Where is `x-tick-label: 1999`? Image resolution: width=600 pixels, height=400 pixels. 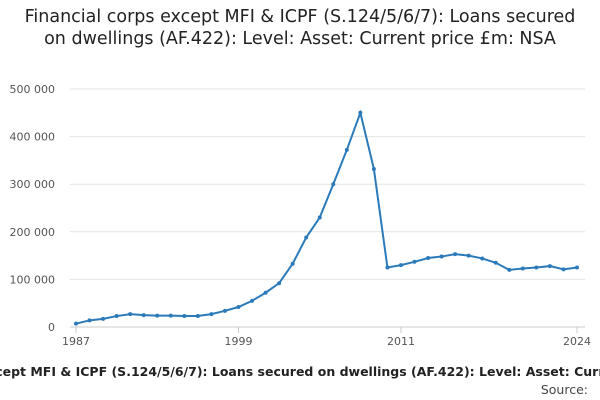 x-tick-label: 1999 is located at coordinates (238, 341).